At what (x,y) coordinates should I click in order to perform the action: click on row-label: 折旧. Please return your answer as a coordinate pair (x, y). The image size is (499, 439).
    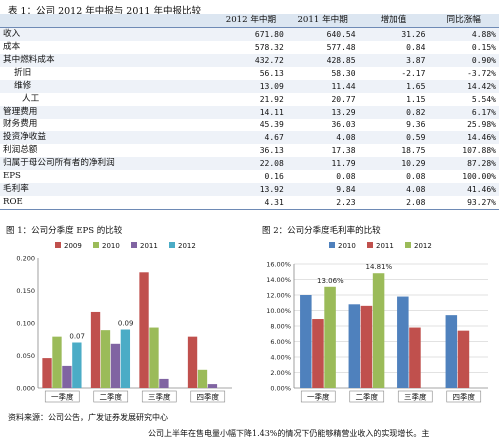
    Looking at the image, I should click on (23, 72).